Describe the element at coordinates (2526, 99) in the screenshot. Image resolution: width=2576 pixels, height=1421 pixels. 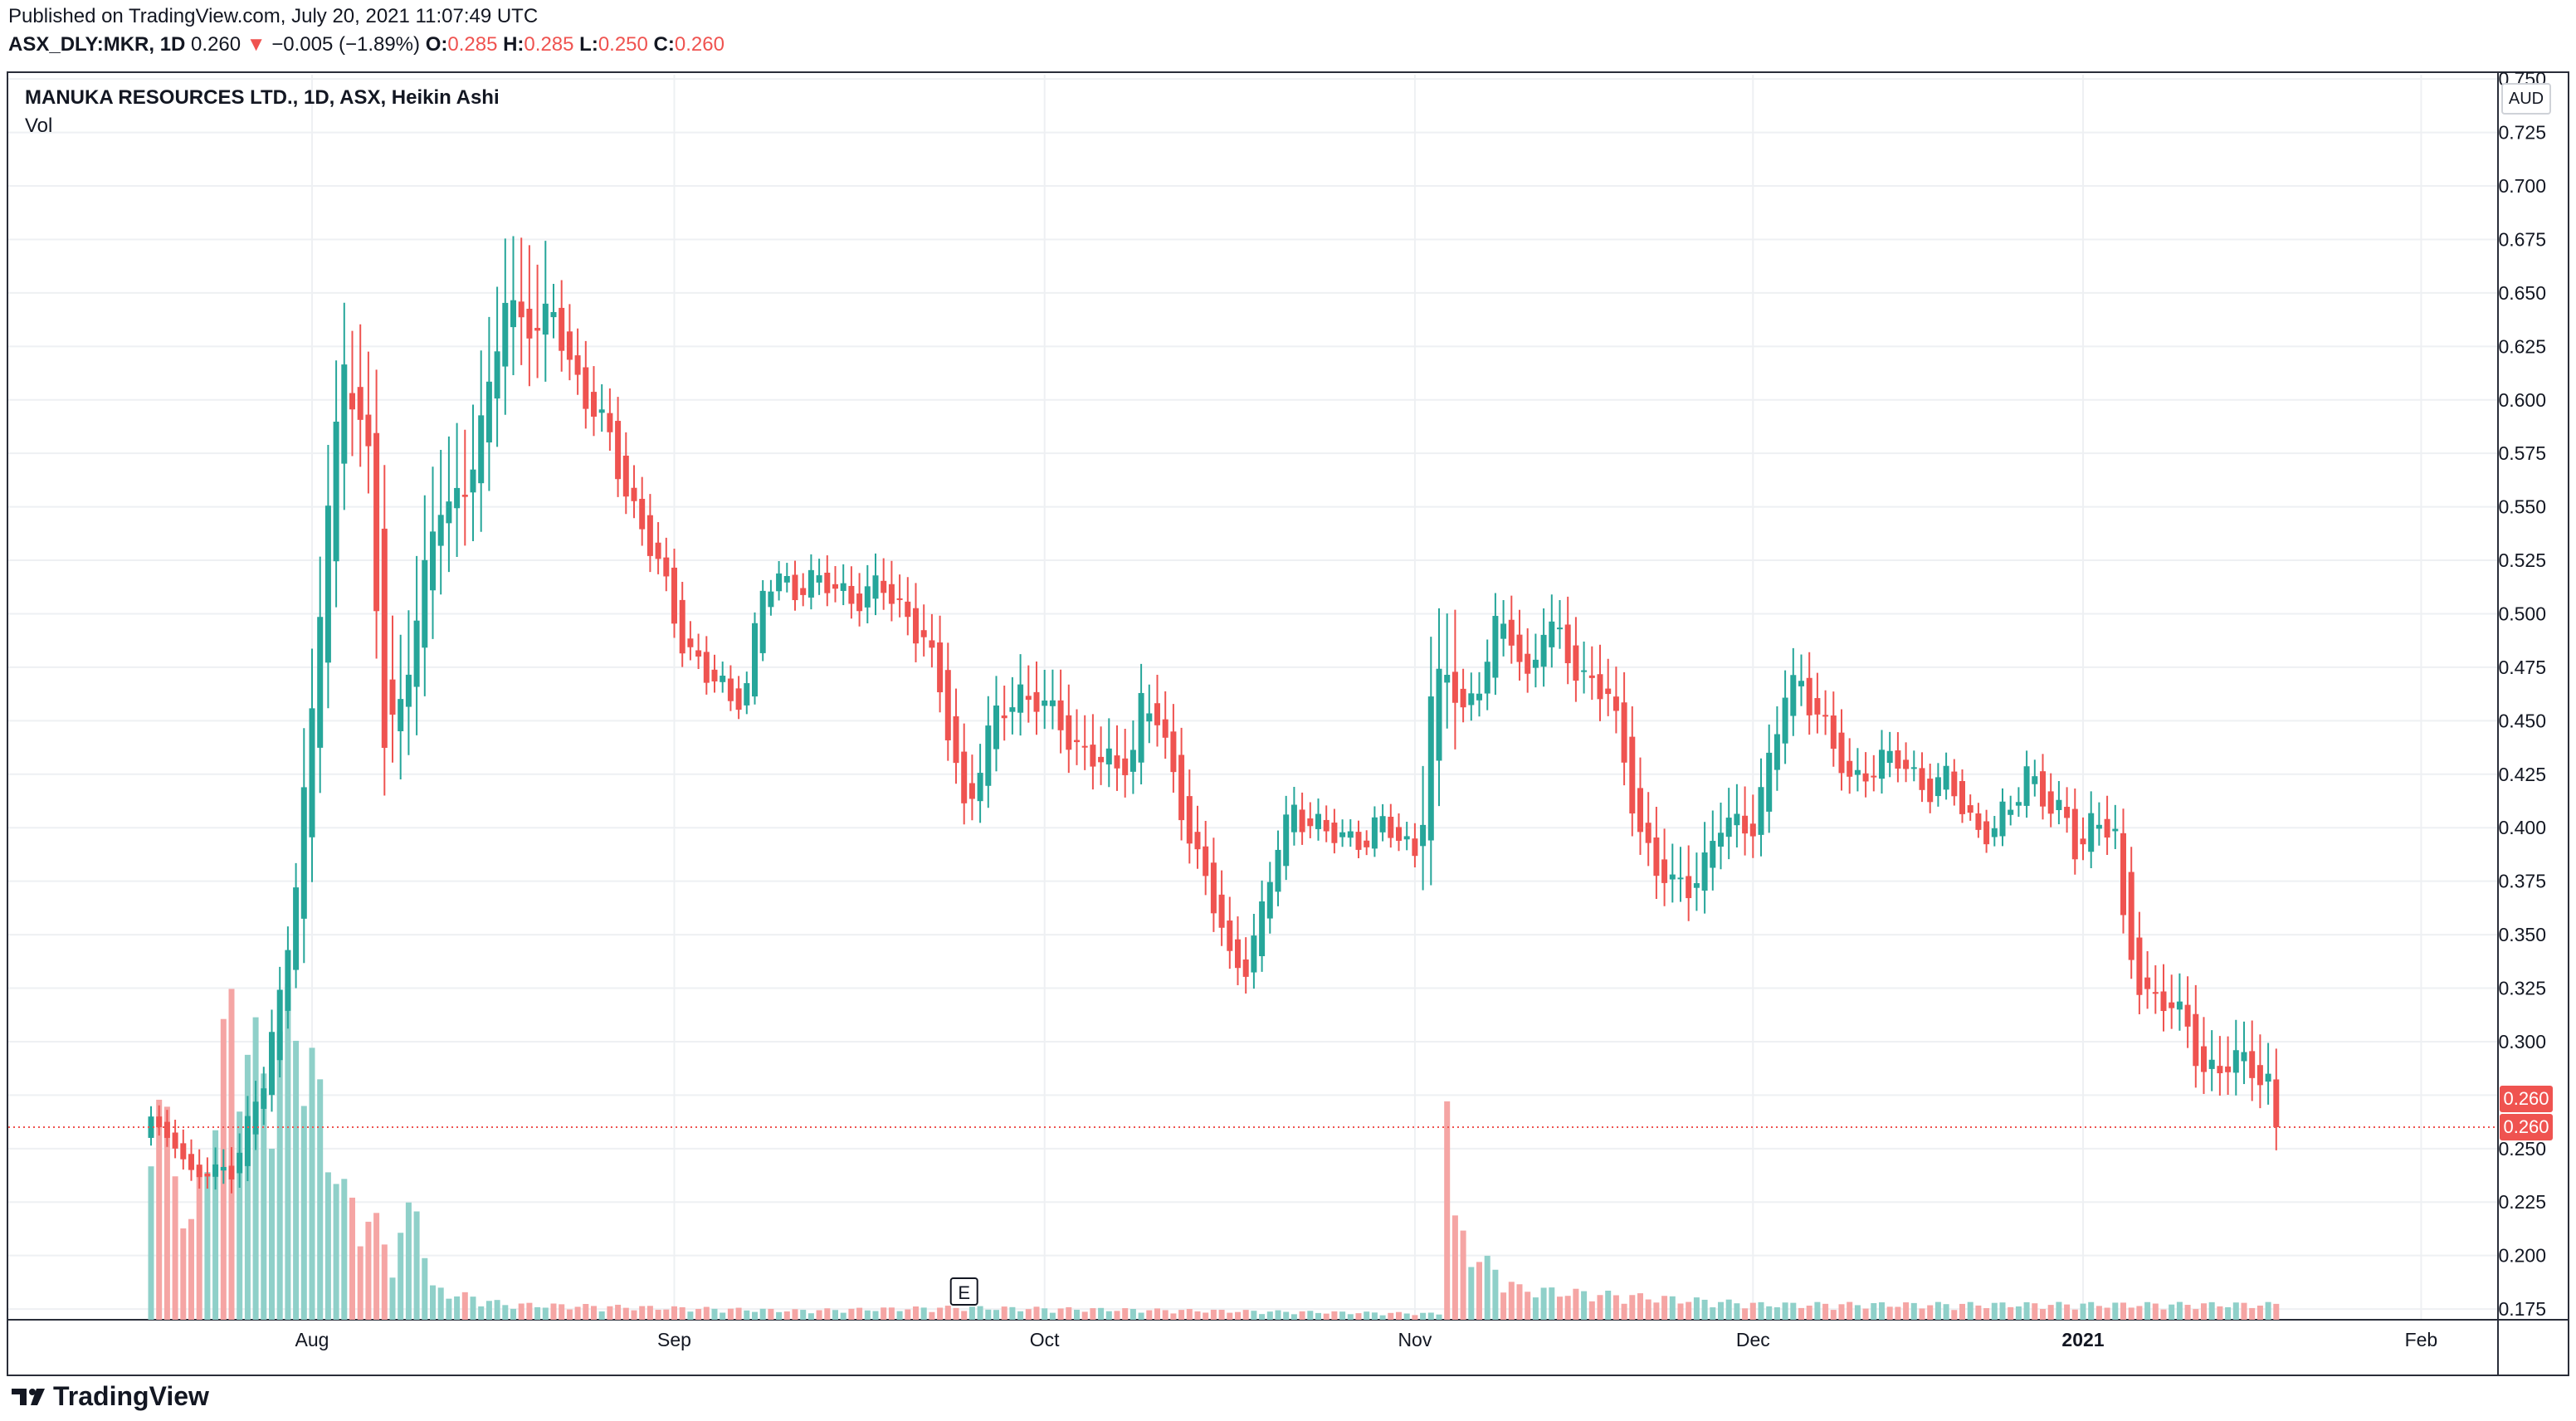
I see `currency-button: AUD` at that location.